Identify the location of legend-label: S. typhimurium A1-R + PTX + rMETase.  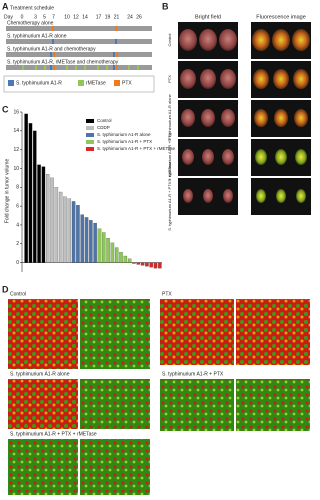
(136, 148).